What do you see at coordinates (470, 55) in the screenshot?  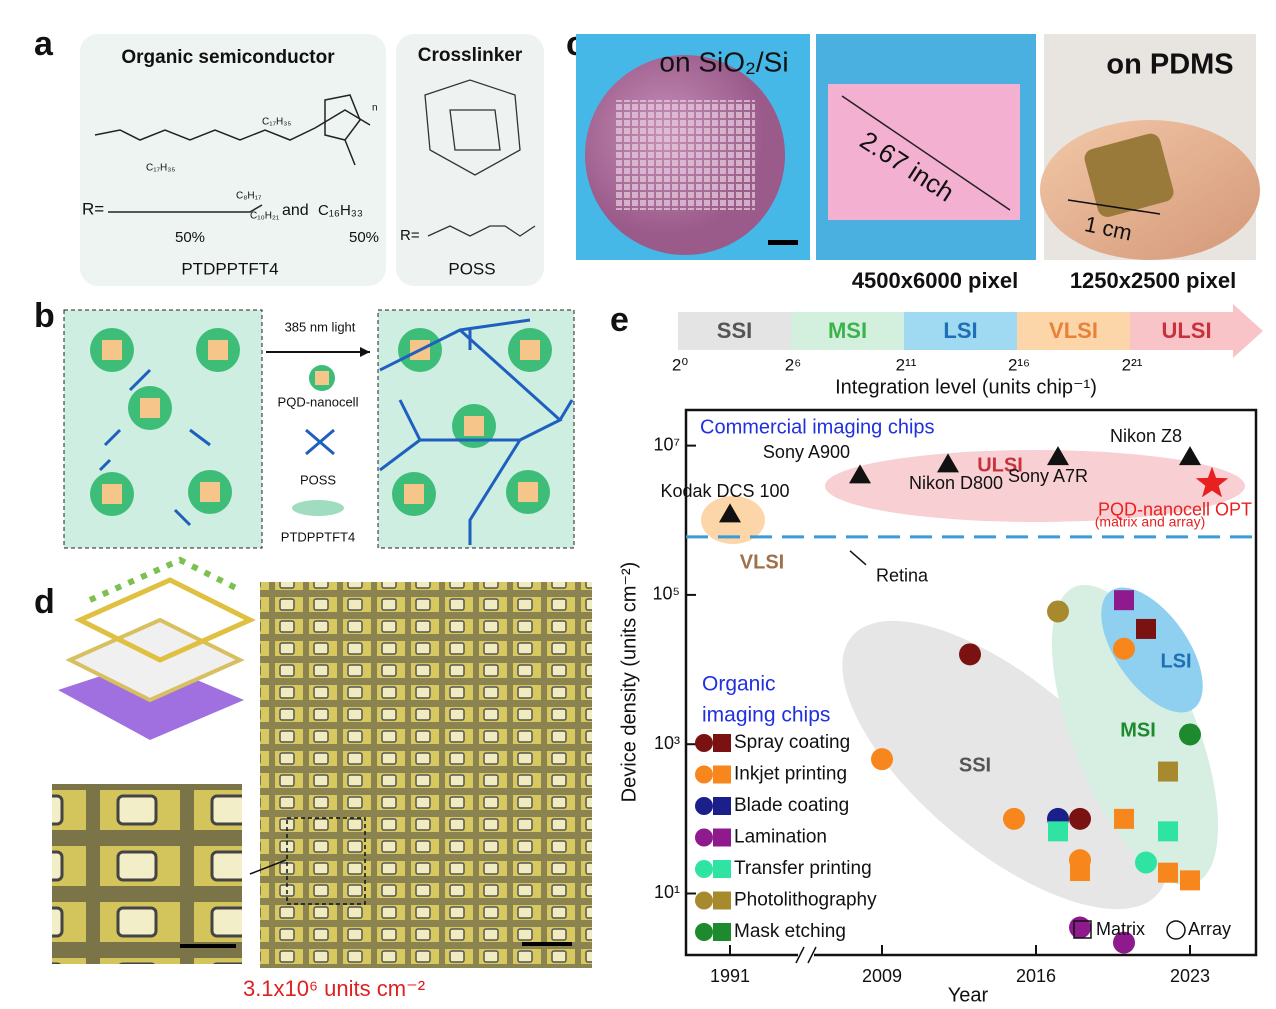 I see `box-title: Crosslinker` at bounding box center [470, 55].